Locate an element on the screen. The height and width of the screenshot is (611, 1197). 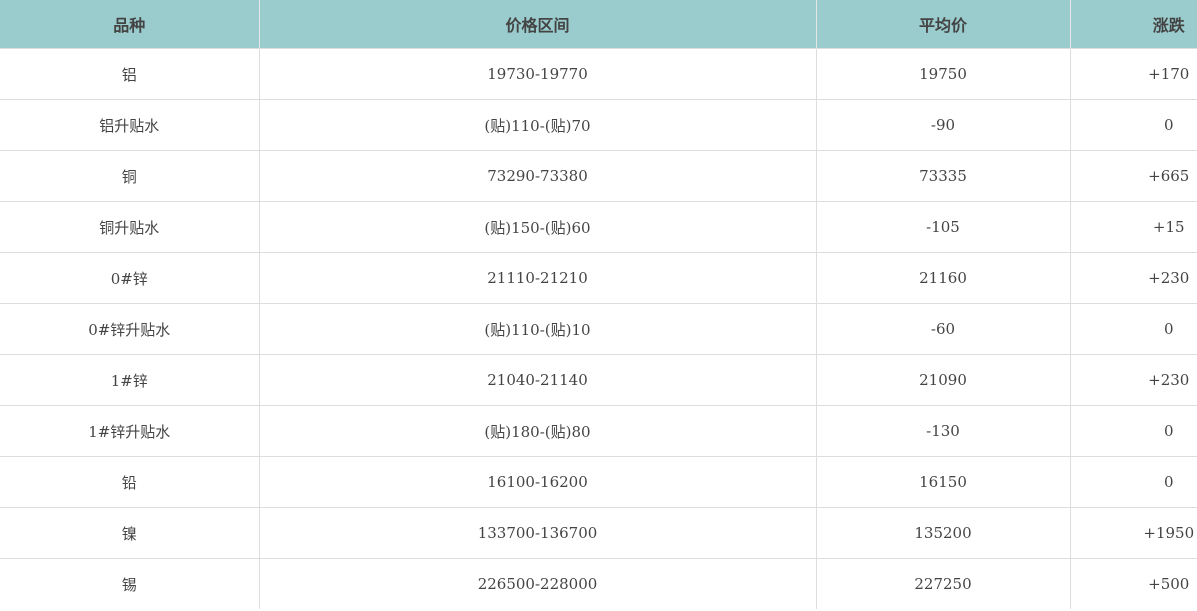
price-range-cell: 133700-136700 is located at coordinates (538, 533).